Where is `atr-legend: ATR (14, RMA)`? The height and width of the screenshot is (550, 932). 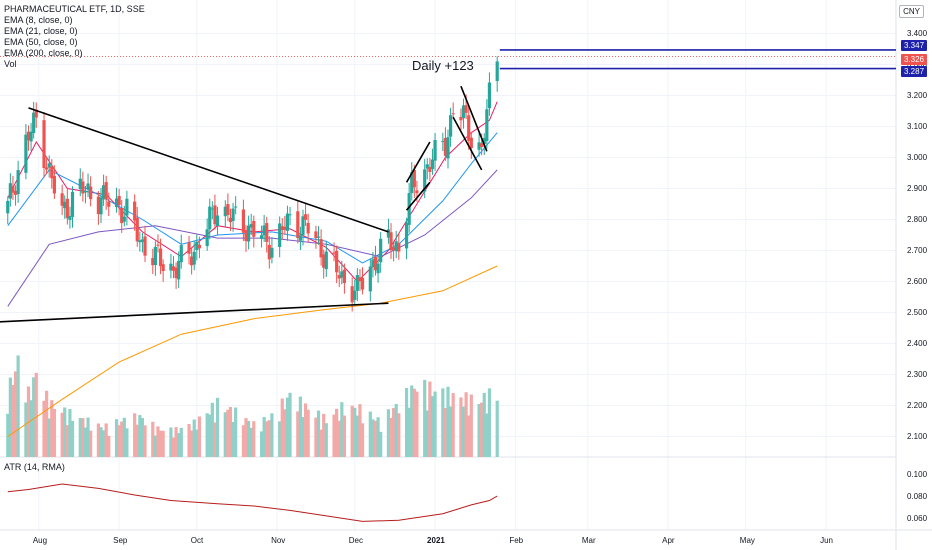
atr-legend: ATR (14, RMA) is located at coordinates (34, 467).